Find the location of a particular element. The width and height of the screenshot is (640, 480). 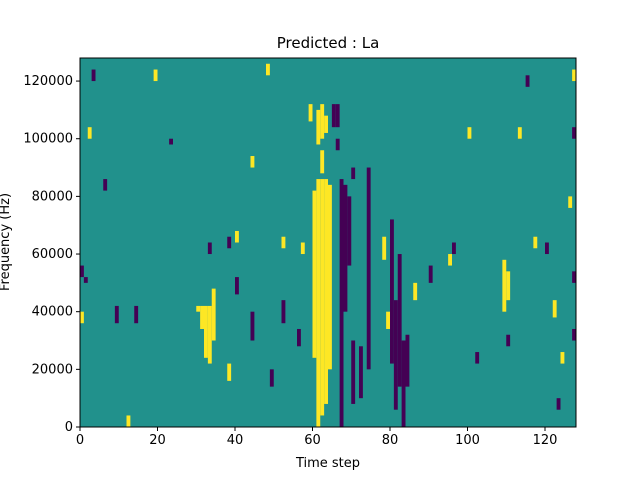

x-tick-label: 60 is located at coordinates (312, 440).